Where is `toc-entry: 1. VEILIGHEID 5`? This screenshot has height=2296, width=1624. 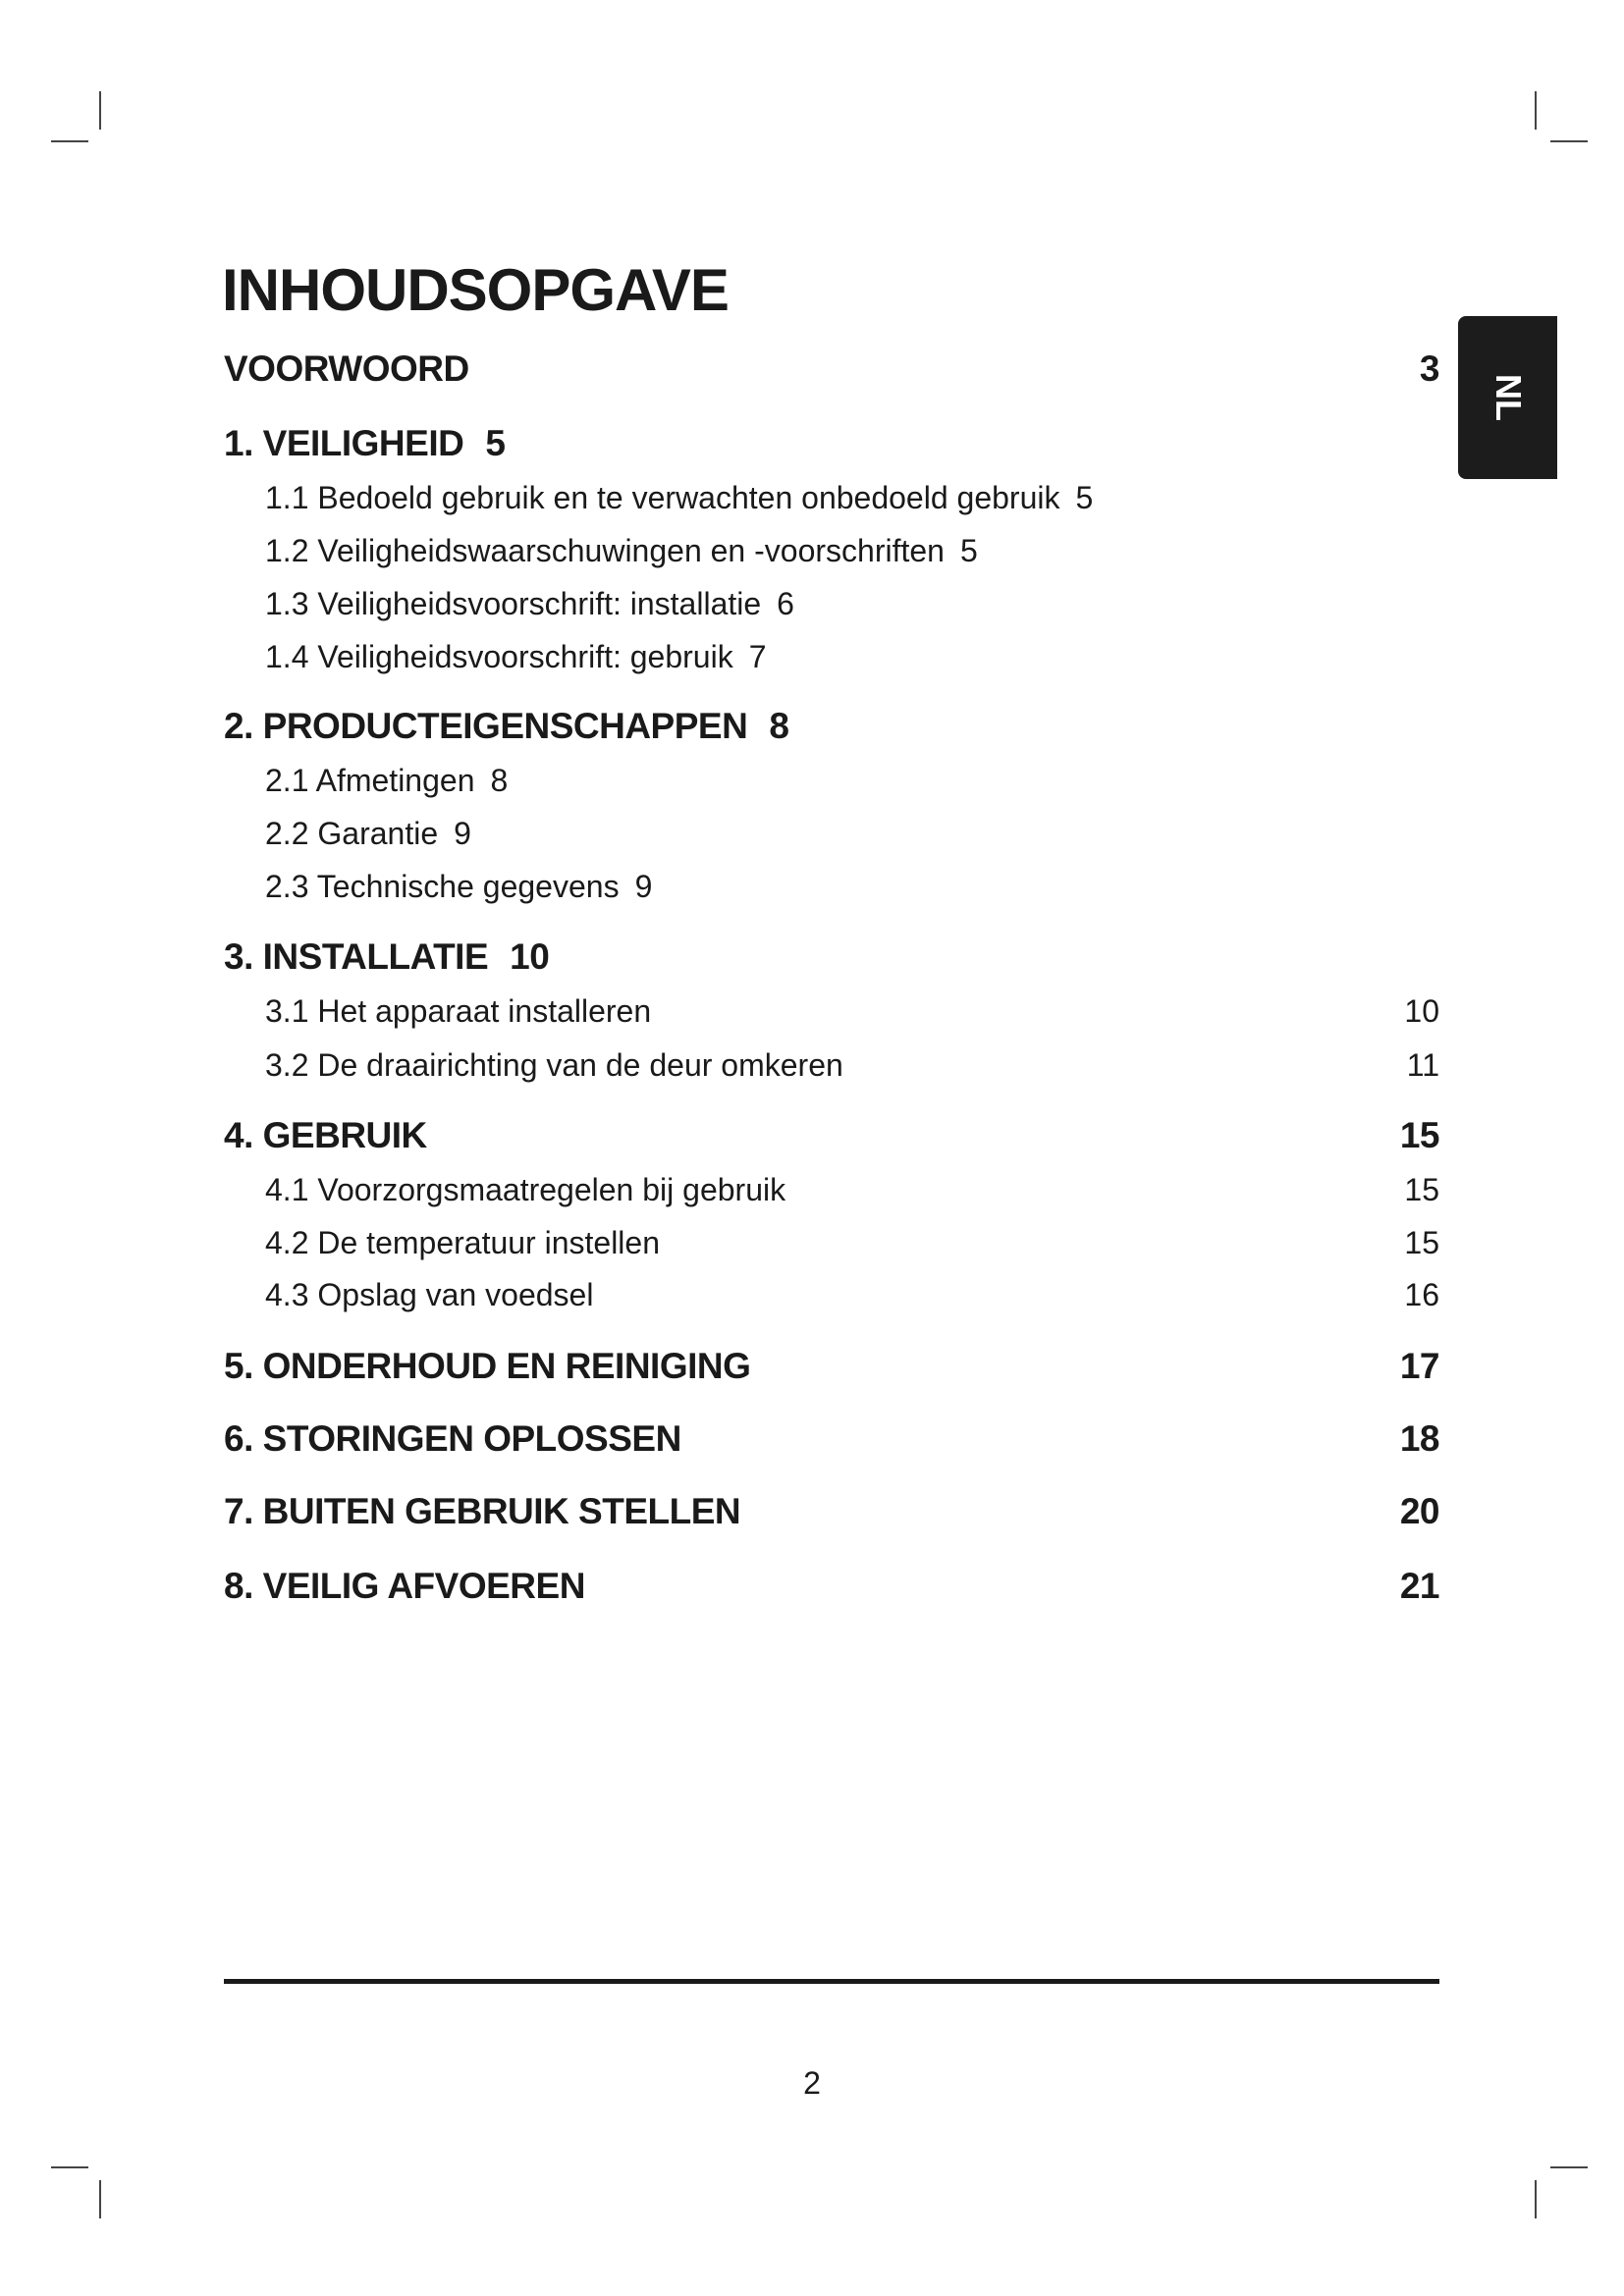 toc-entry: 1. VEILIGHEID 5 is located at coordinates (831, 443).